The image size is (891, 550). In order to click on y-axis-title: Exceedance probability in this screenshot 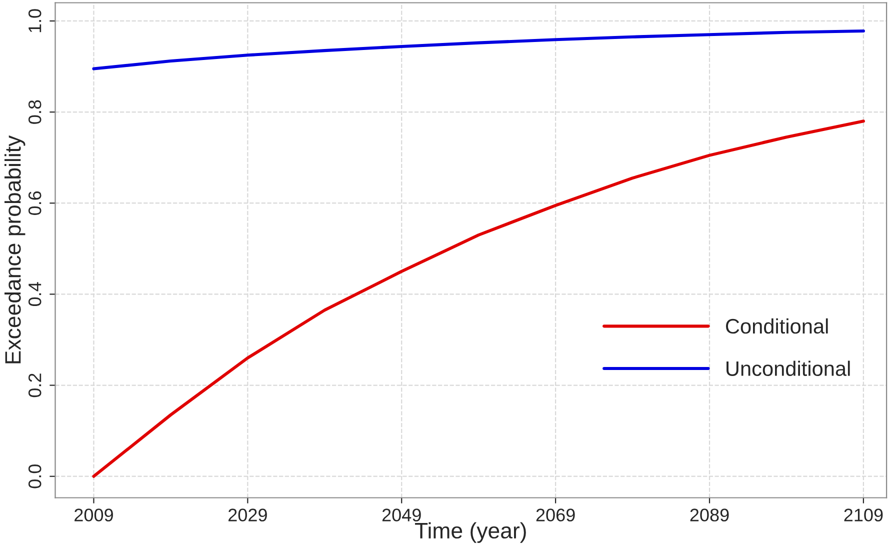, I will do `click(15, 249)`.